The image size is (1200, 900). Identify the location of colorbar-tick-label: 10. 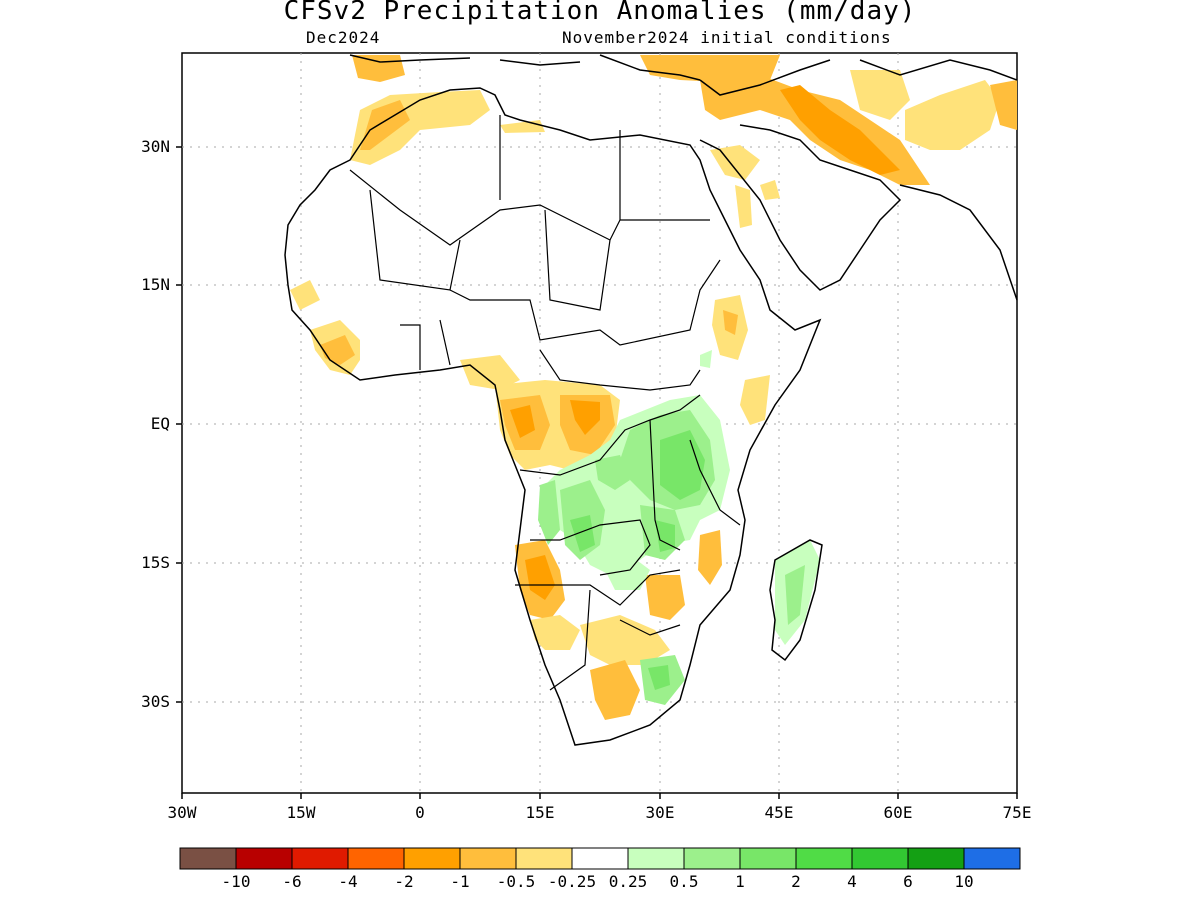
(964, 881).